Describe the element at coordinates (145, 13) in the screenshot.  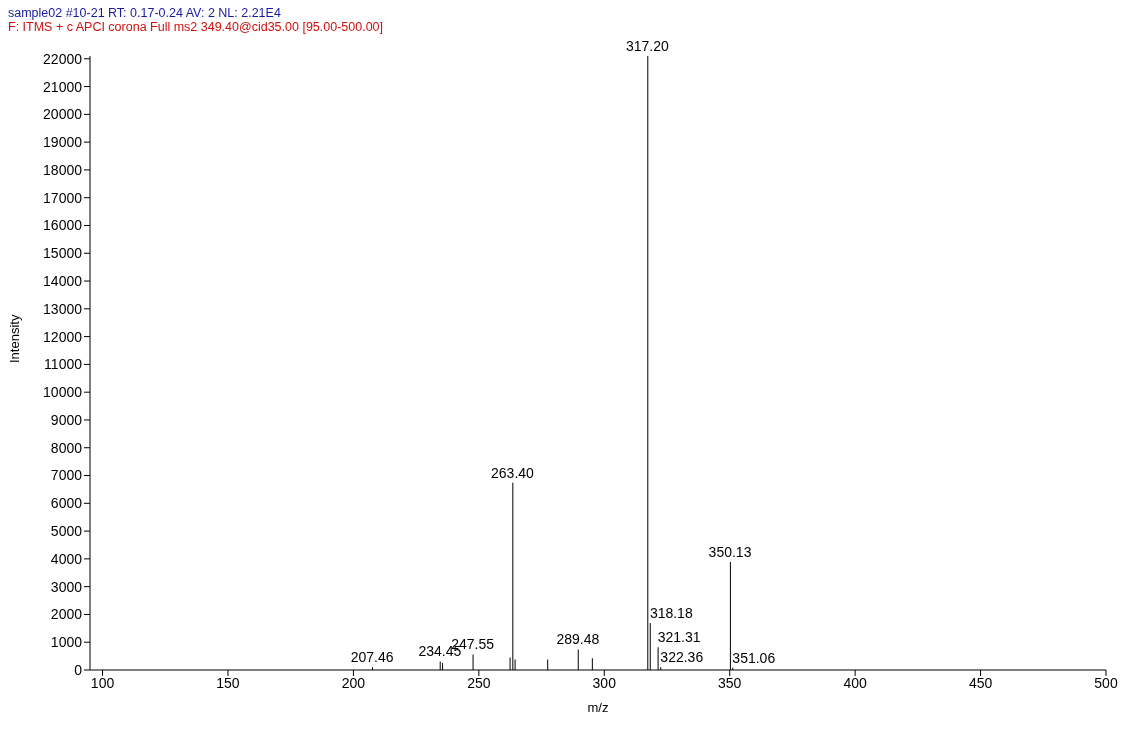
I see `chart-title: sample02 #10-21 RT: 0.17-0.24 AV: 2 NL: 2.21E4` at that location.